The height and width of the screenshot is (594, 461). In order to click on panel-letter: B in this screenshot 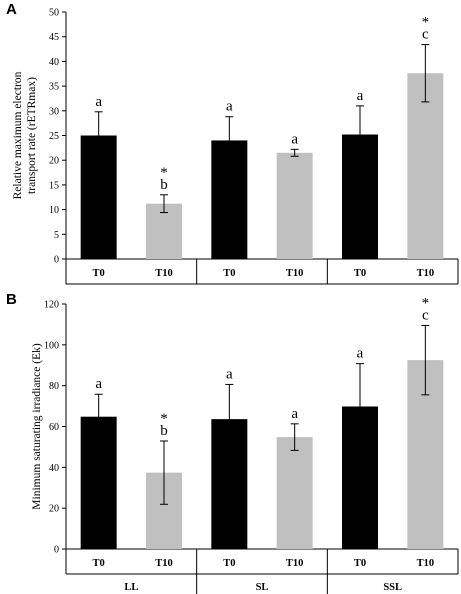, I will do `click(11, 299)`.